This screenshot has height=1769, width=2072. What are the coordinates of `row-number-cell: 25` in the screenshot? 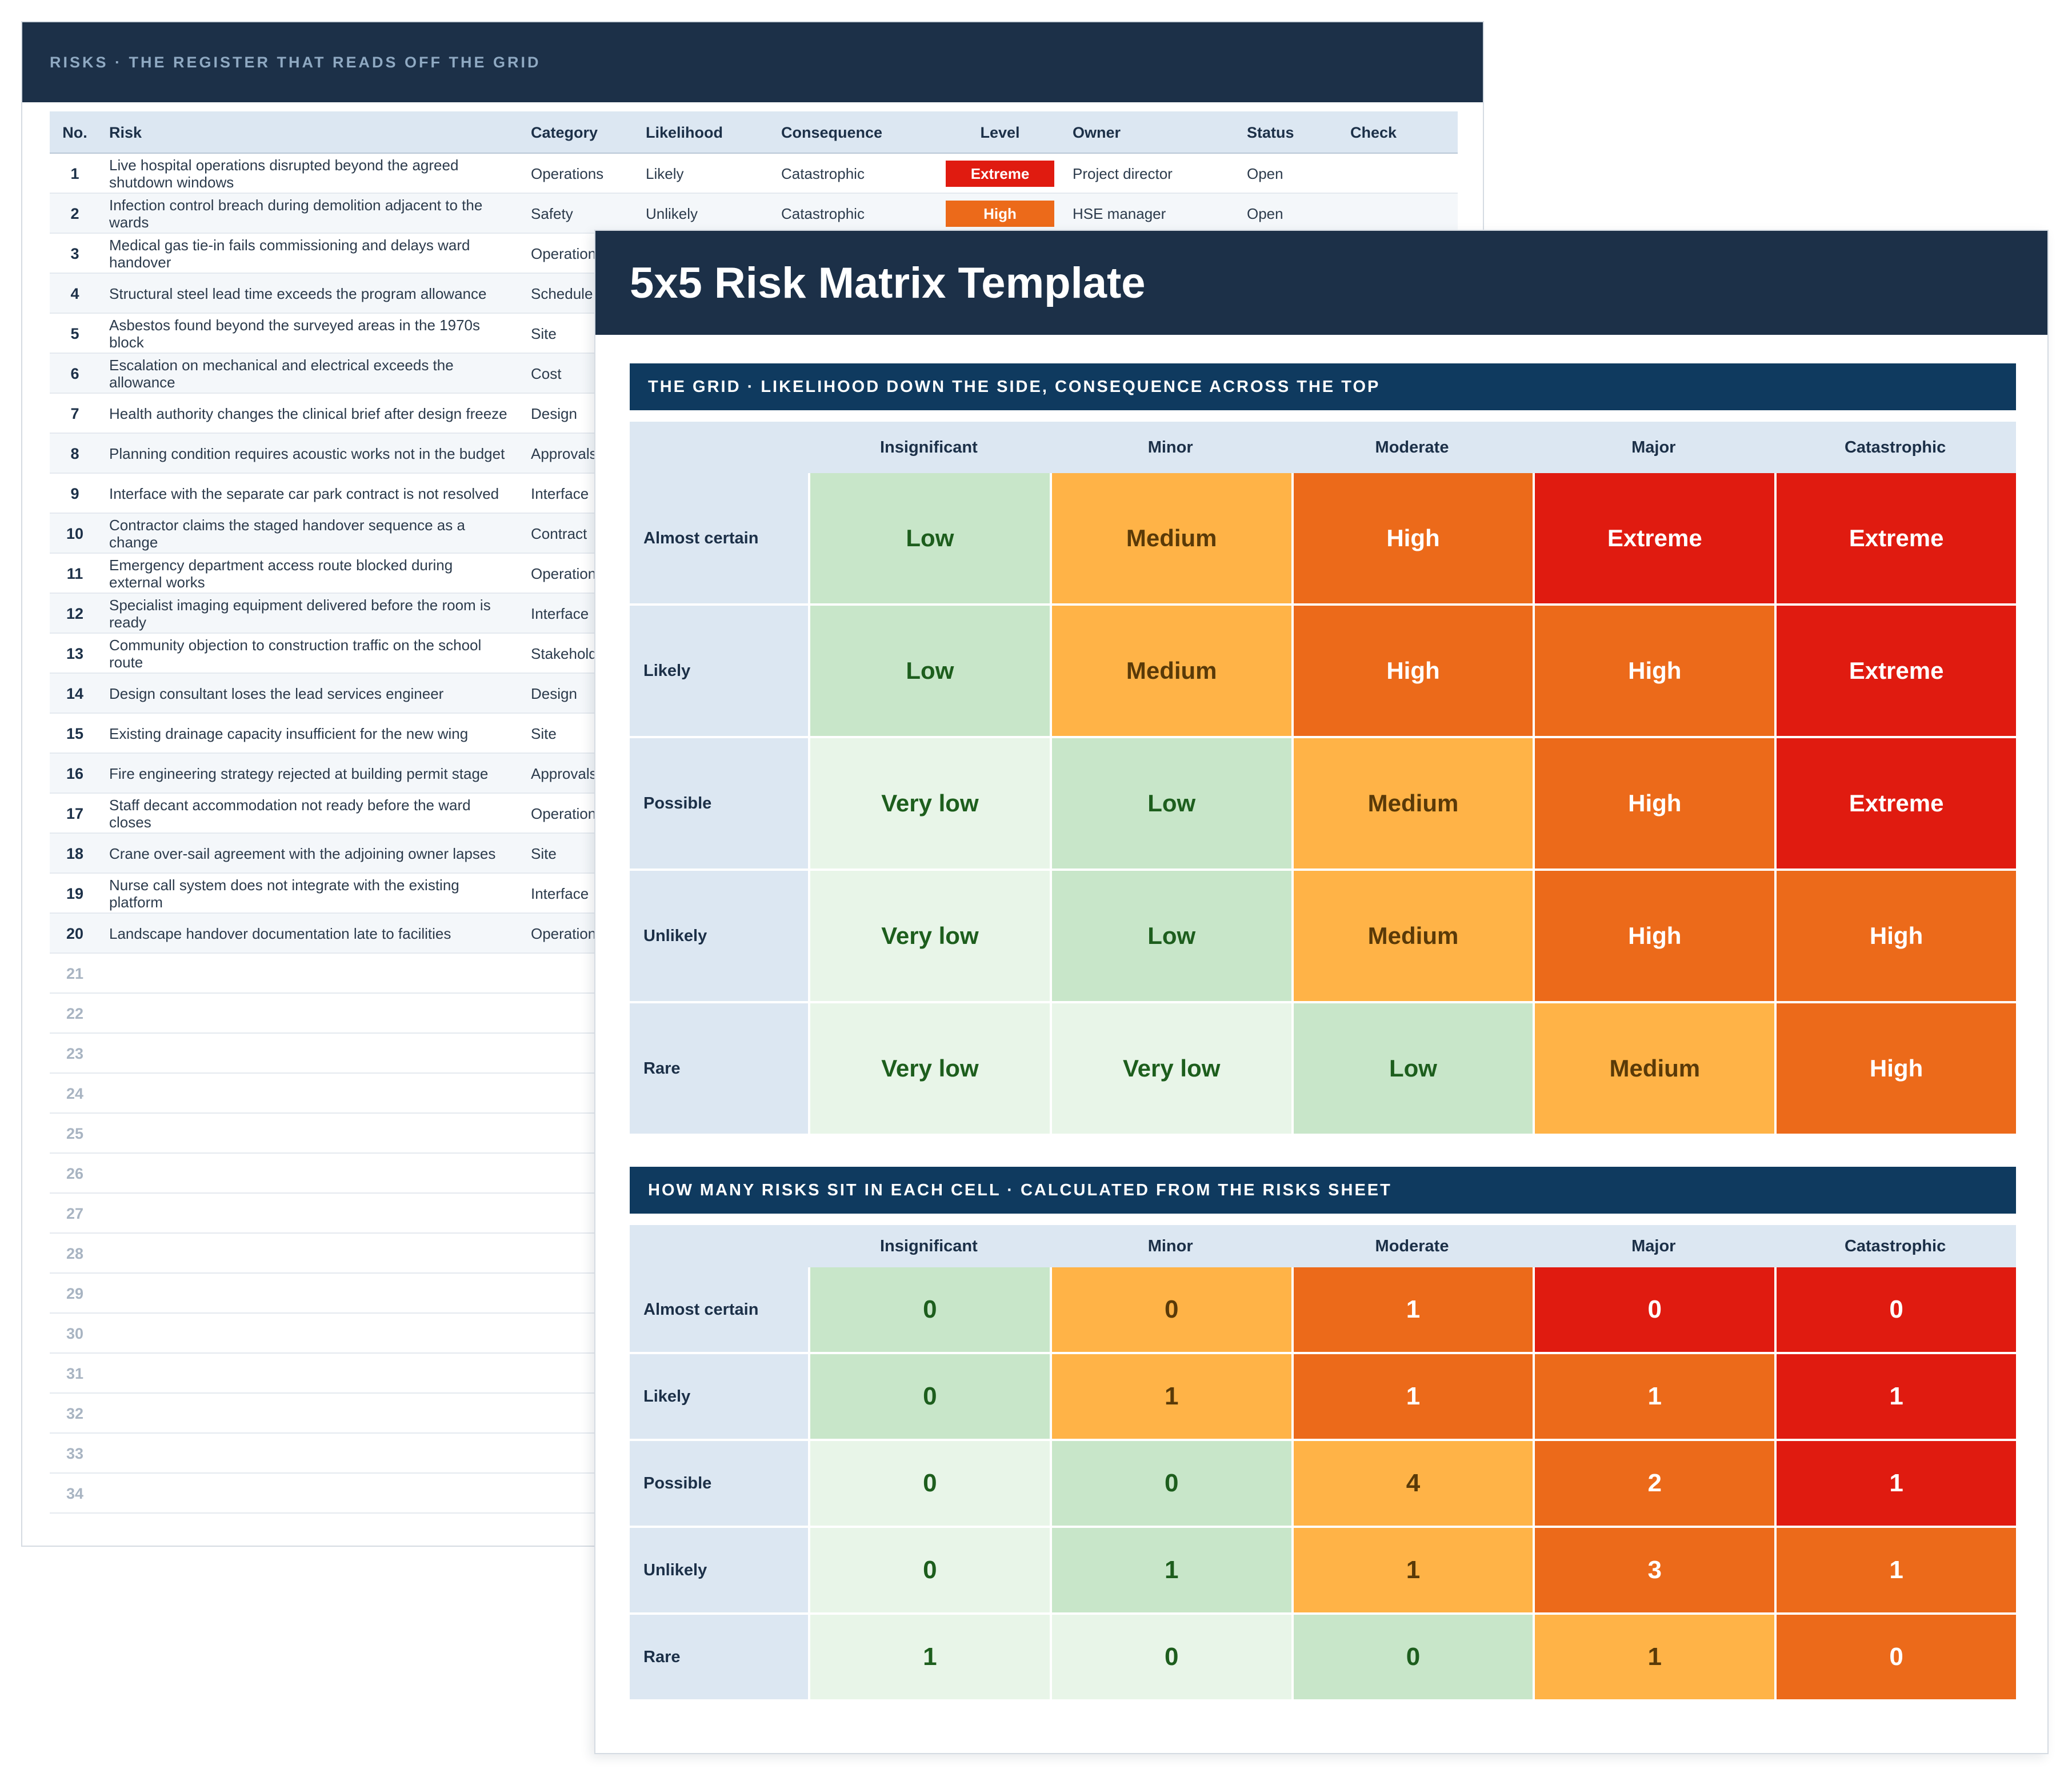 It's located at (75, 1133).